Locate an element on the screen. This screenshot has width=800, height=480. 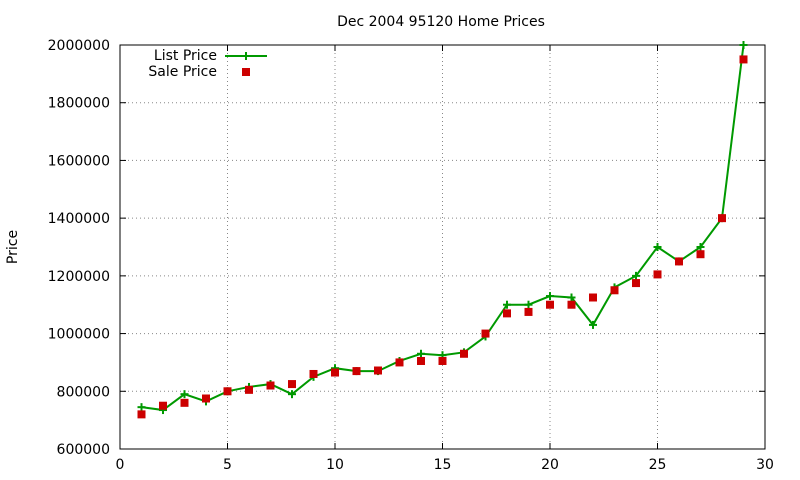
y-axis-label: Price is located at coordinates (13, 247).